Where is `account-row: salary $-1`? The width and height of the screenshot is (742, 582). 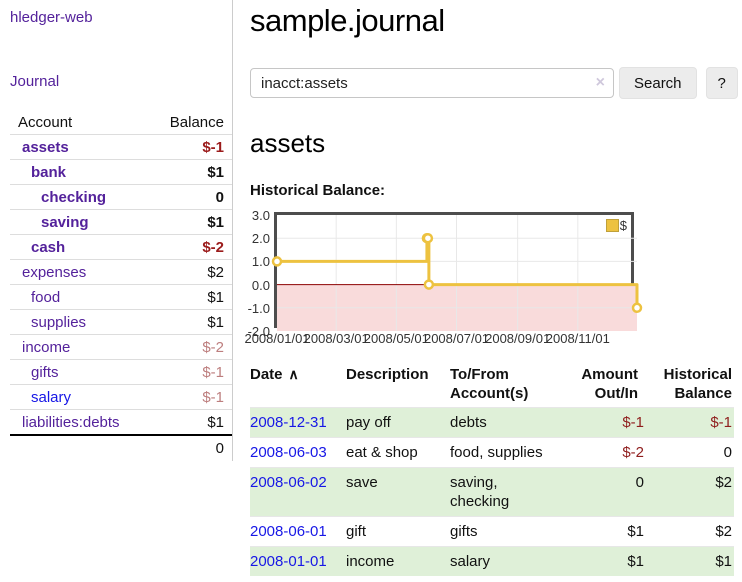
account-row: salary $-1 is located at coordinates (121, 396).